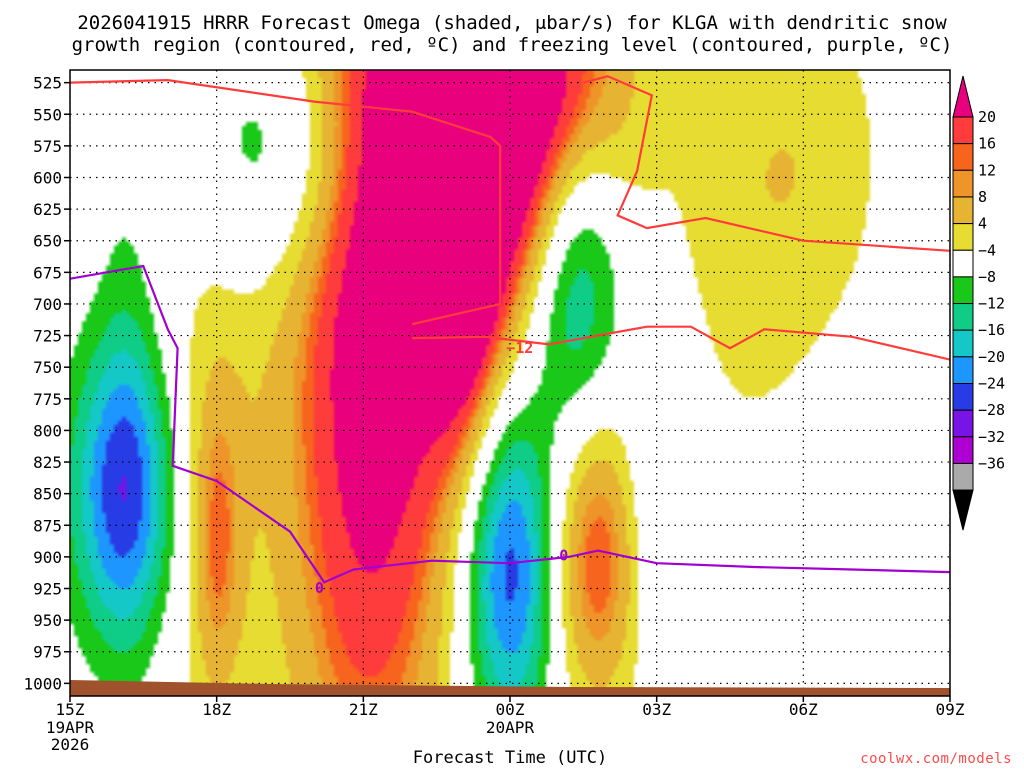 The image size is (1024, 772). Describe the element at coordinates (47, 399) in the screenshot. I see `y-tick-label: 775` at that location.